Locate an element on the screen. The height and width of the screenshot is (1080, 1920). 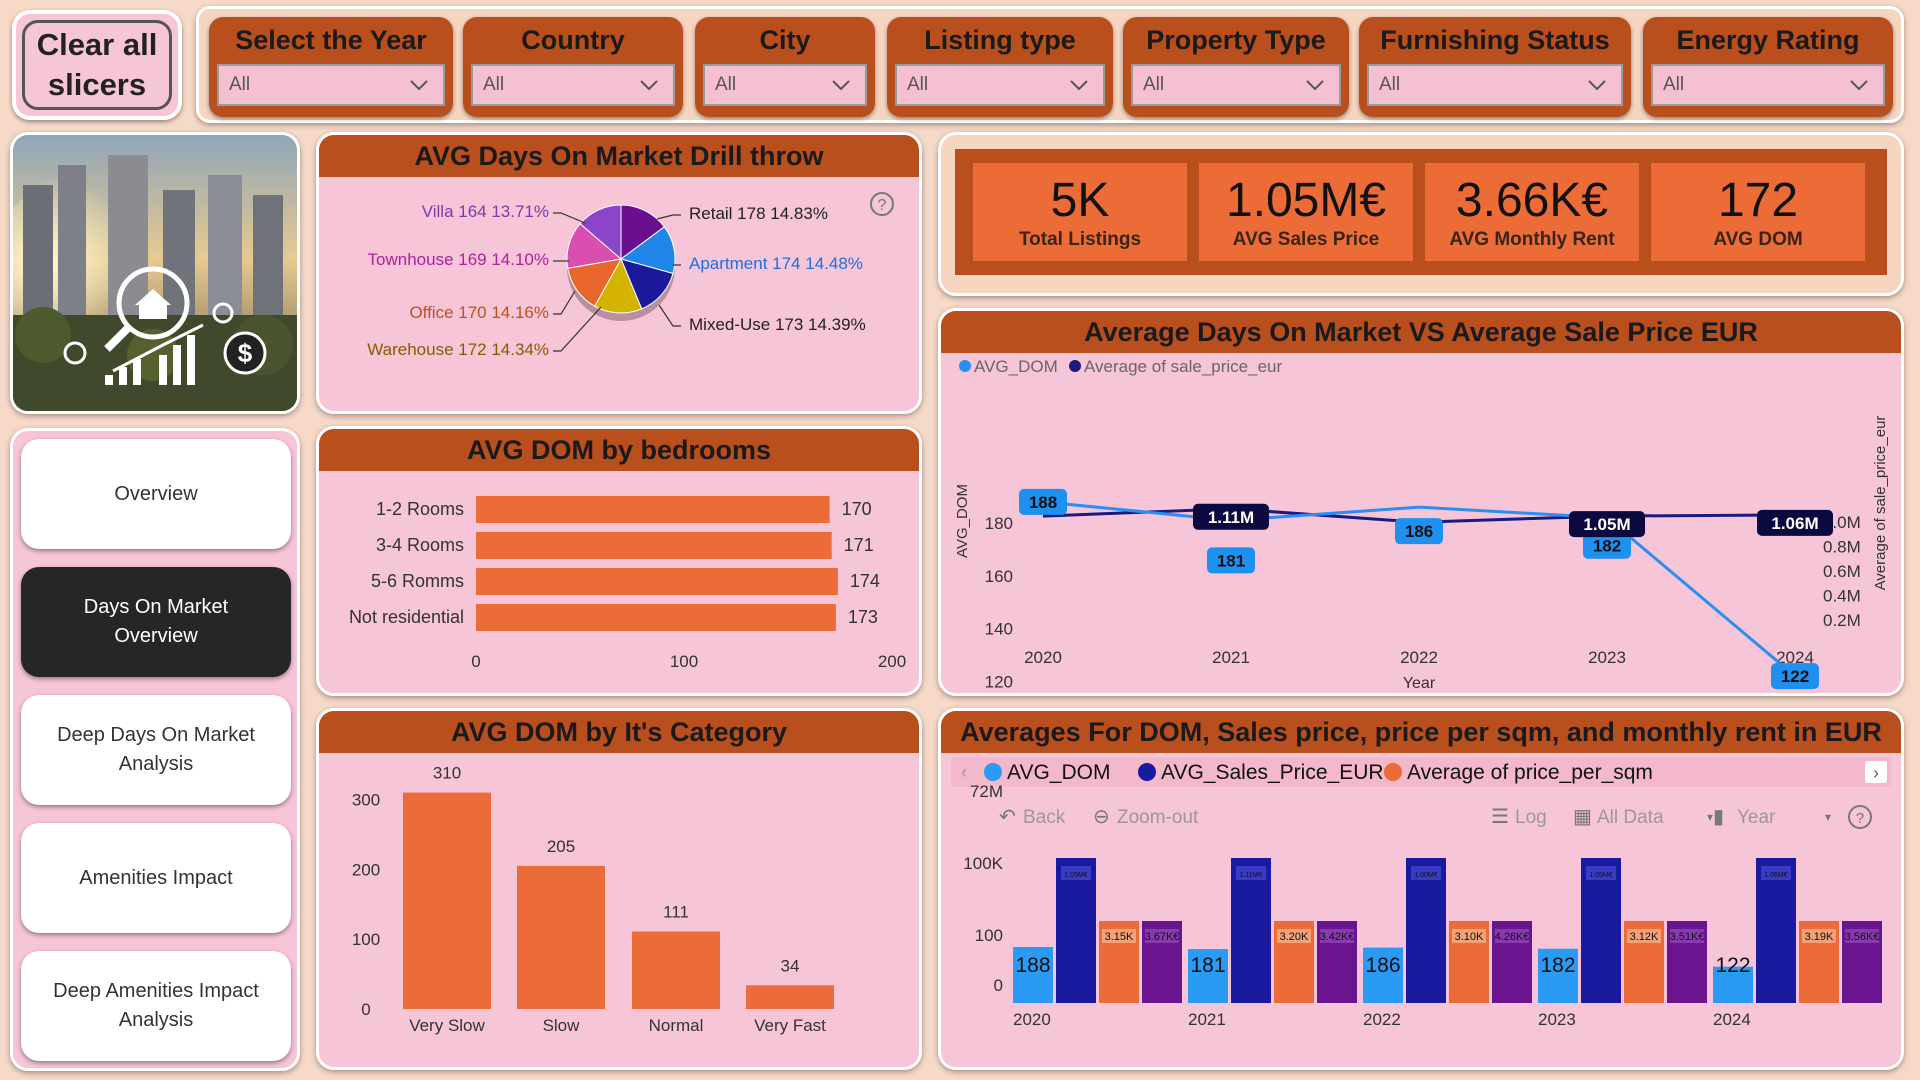
kpi-avg-dom: 172 AVG DOM is located at coordinates (1758, 212).